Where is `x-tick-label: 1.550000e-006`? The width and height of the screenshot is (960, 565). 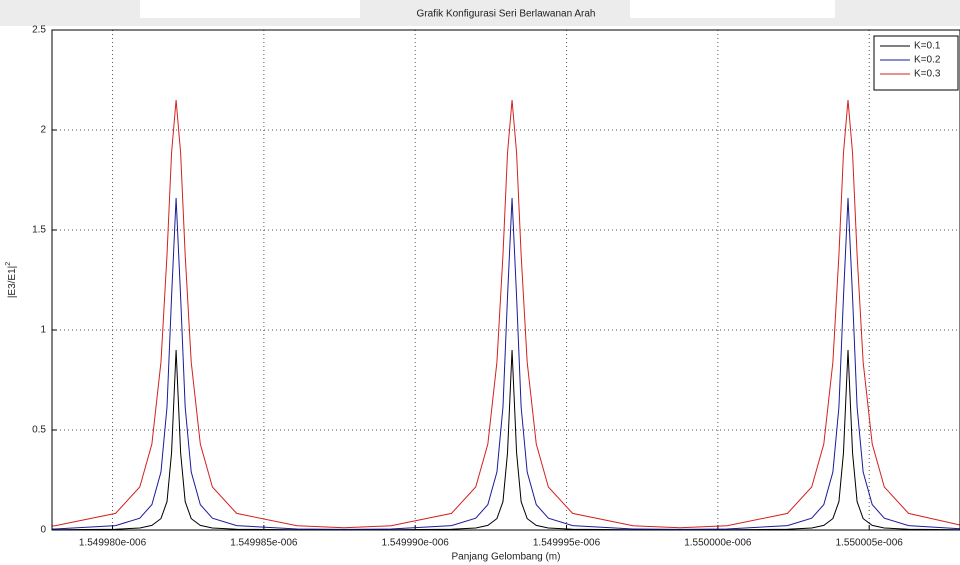 x-tick-label: 1.550000e-006 is located at coordinates (718, 543).